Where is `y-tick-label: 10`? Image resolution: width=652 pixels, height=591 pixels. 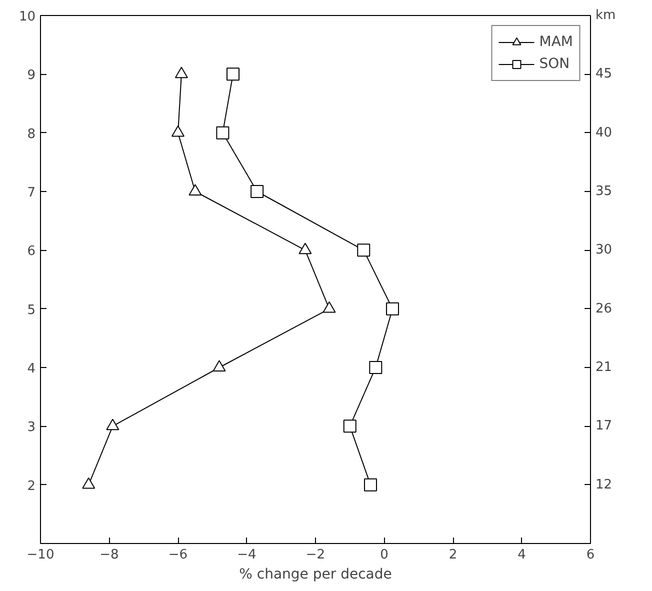 y-tick-label: 10 is located at coordinates (27, 17).